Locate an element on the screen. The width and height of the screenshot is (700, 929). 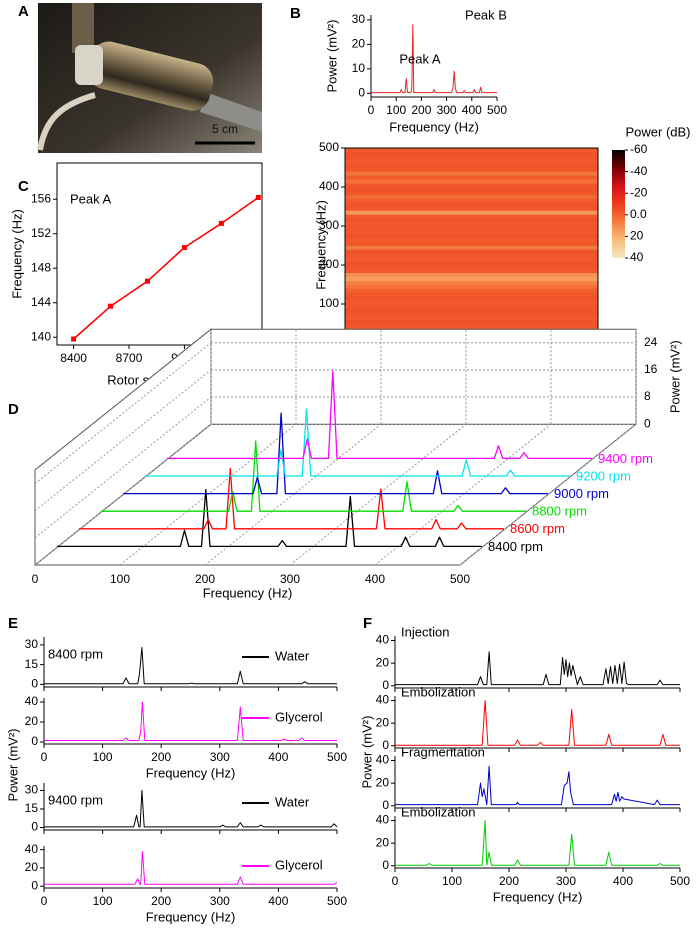
y-tick-label: 24 is located at coordinates (651, 342).